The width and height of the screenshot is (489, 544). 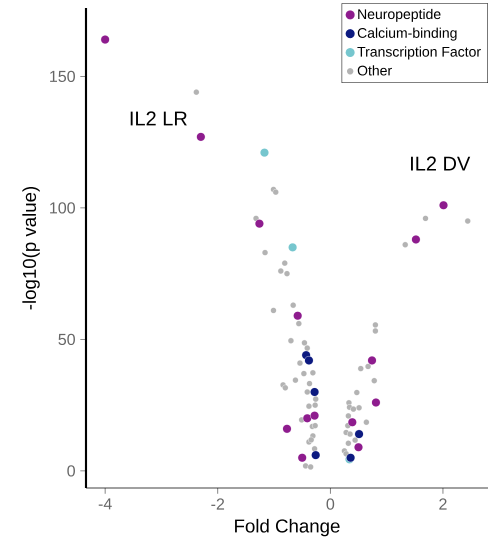 I want to click on legend-label: Calcium-binding, so click(x=407, y=34).